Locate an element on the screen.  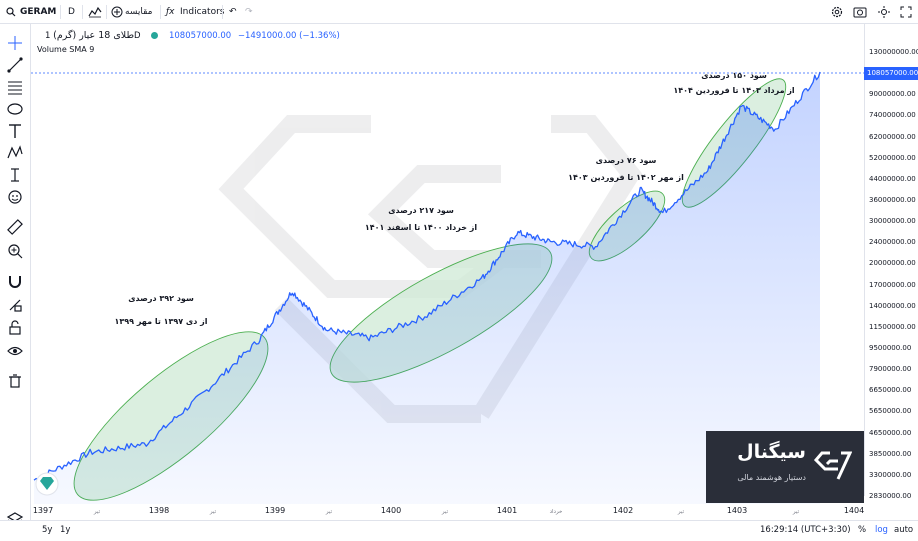
brand-subtitle: دستیار هوشمند مالی is located at coordinates (771, 477).